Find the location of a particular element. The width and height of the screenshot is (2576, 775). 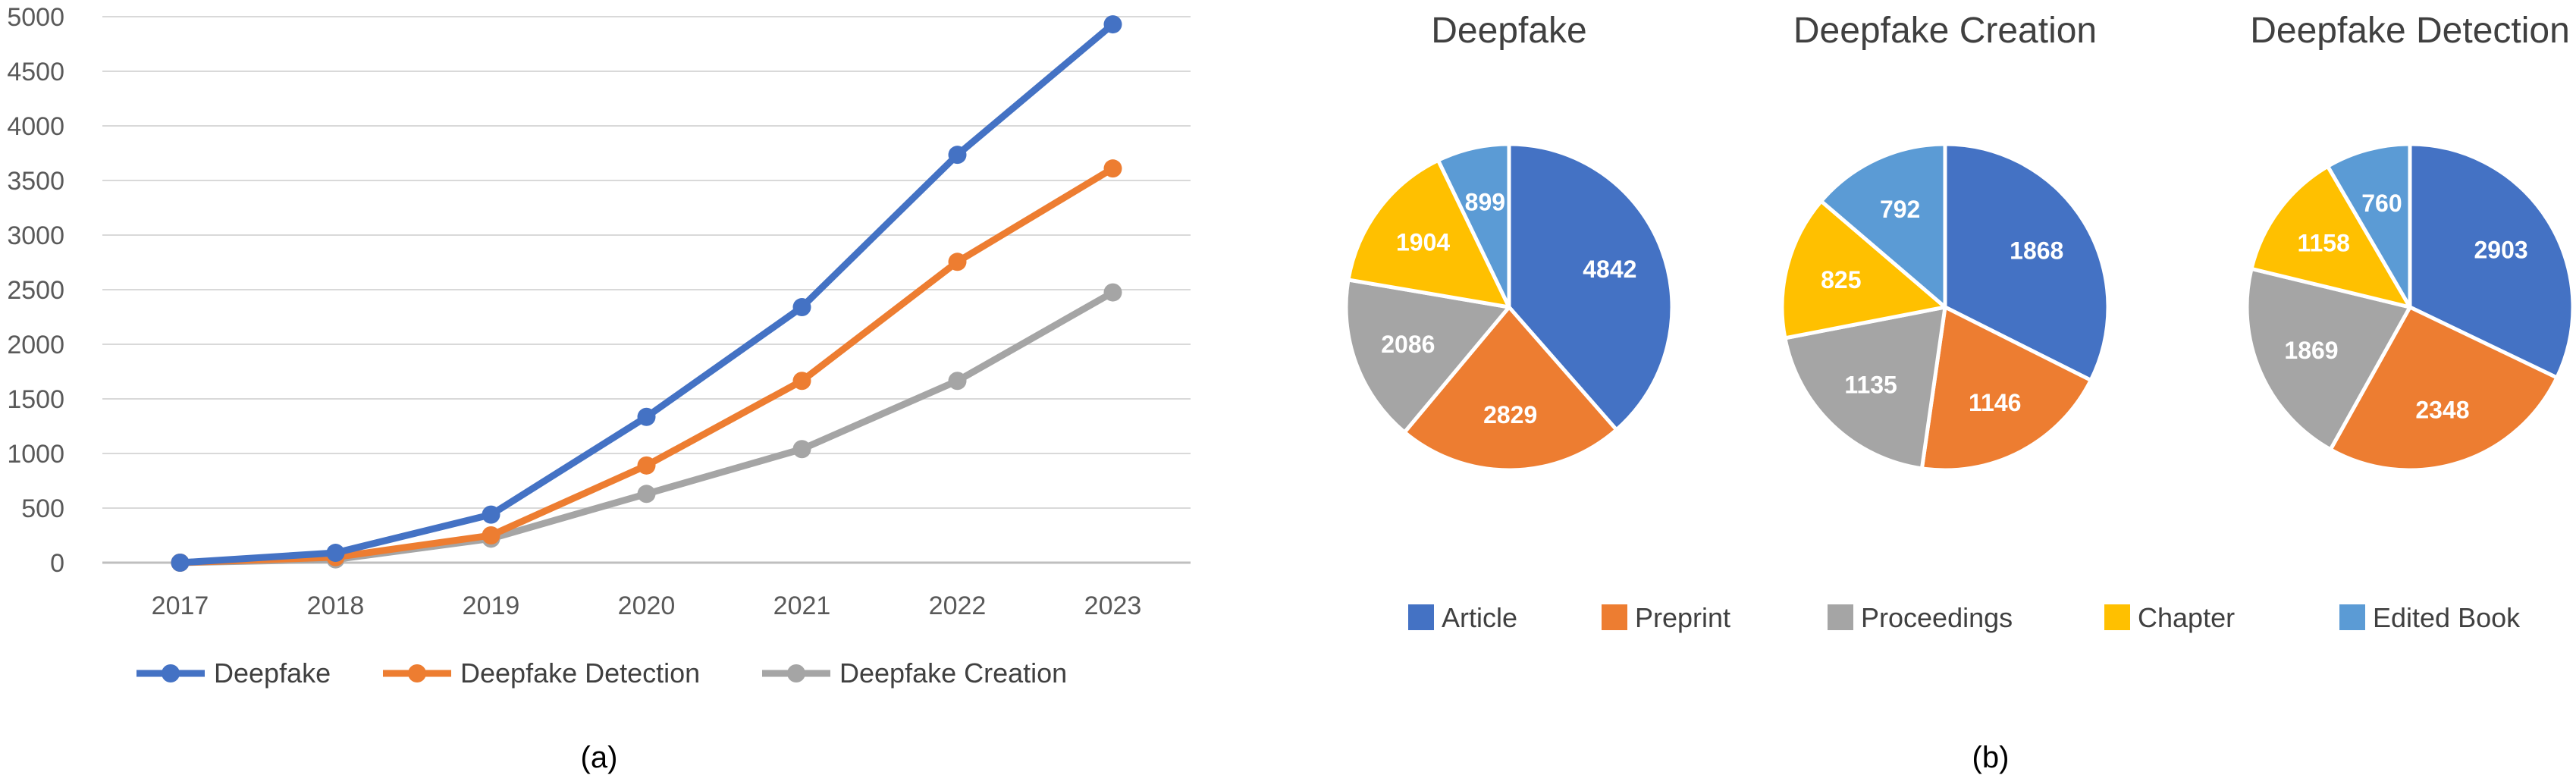

slice-deepfake-creation-proceedings is located at coordinates (1865, 388).